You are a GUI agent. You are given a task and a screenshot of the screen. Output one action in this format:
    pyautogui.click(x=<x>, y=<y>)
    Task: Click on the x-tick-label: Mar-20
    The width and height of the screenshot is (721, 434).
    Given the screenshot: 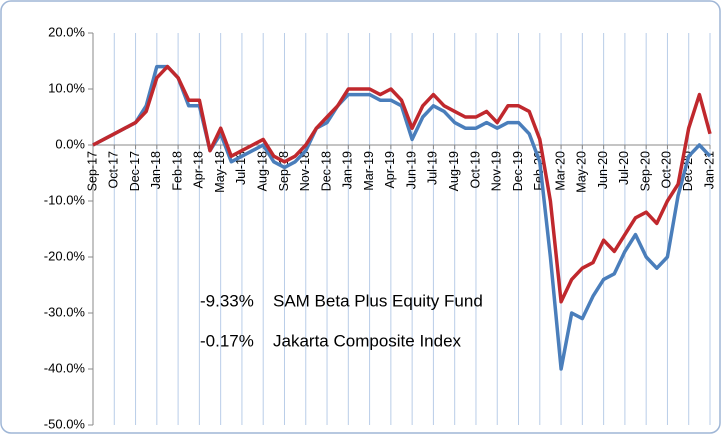 What is the action you would take?
    pyautogui.click(x=560, y=171)
    